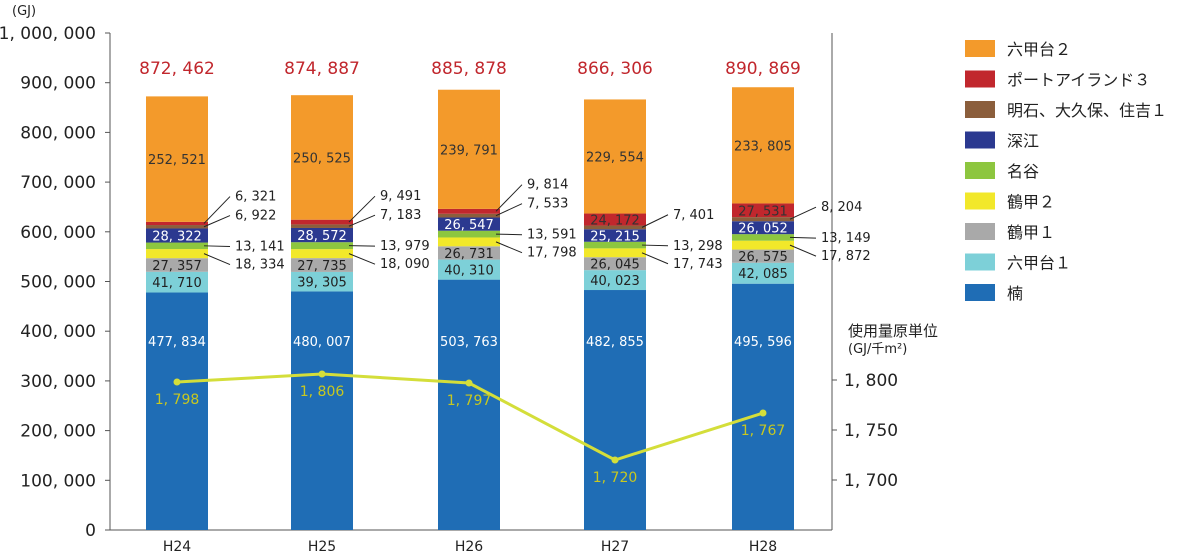 The height and width of the screenshot is (560, 1191). Describe the element at coordinates (58, 233) in the screenshot. I see `y-tick-label: 600, 000` at that location.